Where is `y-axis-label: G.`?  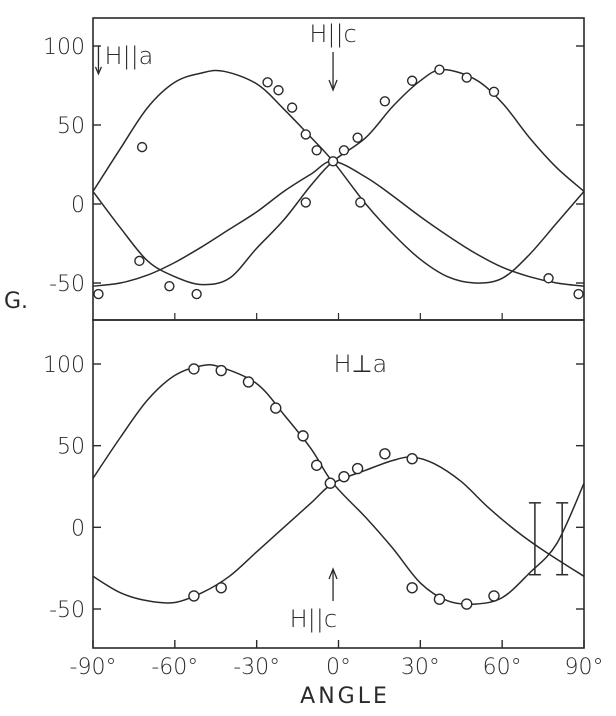 y-axis-label: G. is located at coordinates (16, 301).